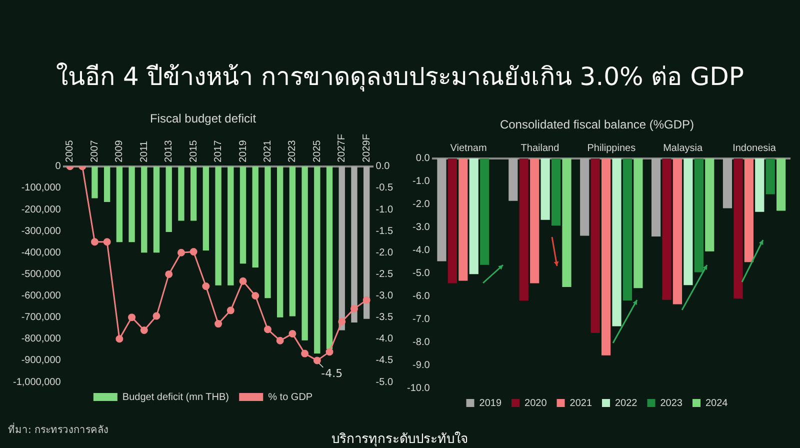 The image size is (800, 448). What do you see at coordinates (41, 210) in the screenshot?
I see `y-tick-label: -200,000` at bounding box center [41, 210].